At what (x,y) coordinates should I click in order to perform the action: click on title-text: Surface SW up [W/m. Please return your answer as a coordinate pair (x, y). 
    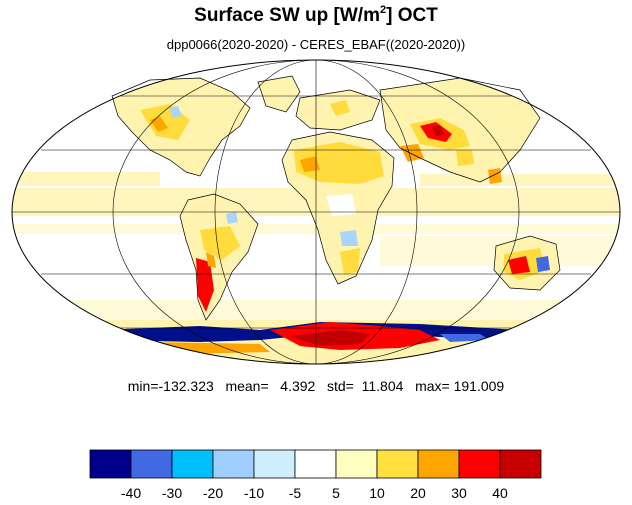
    Looking at the image, I should click on (287, 15).